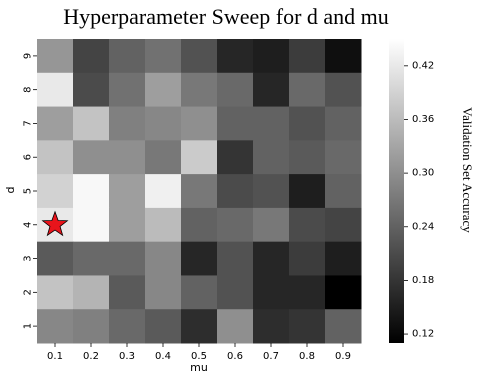 This screenshot has height=375, width=479. I want to click on y-axis-label: d, so click(10, 190).